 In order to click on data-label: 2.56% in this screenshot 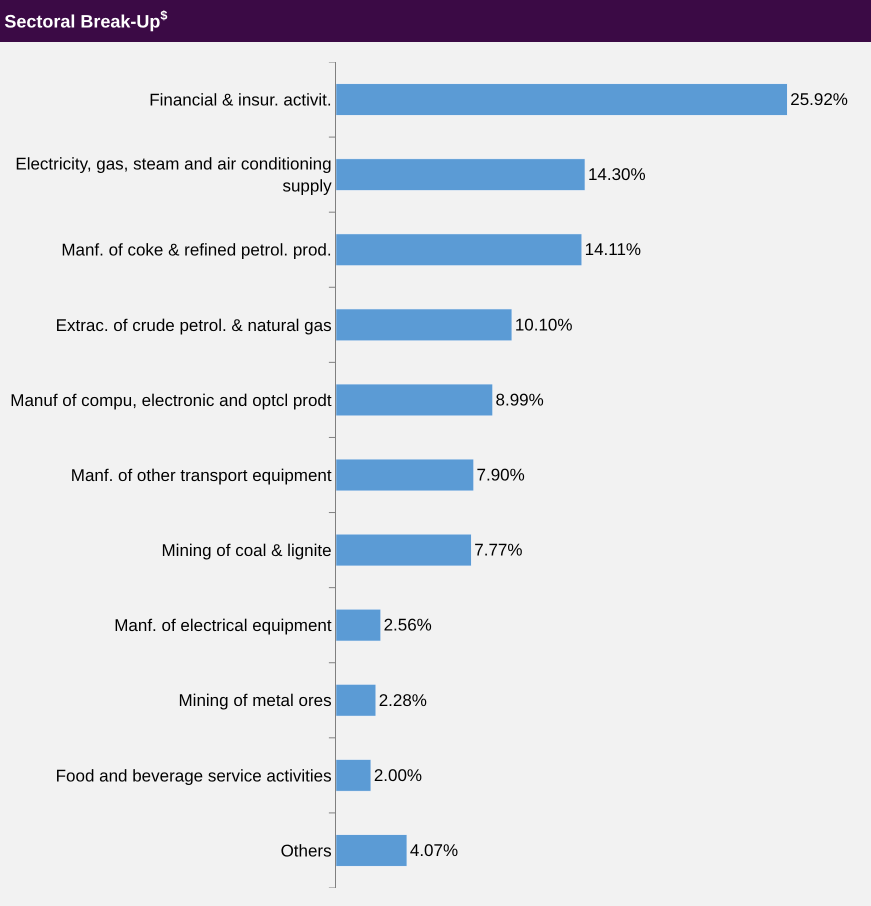, I will do `click(408, 625)`.